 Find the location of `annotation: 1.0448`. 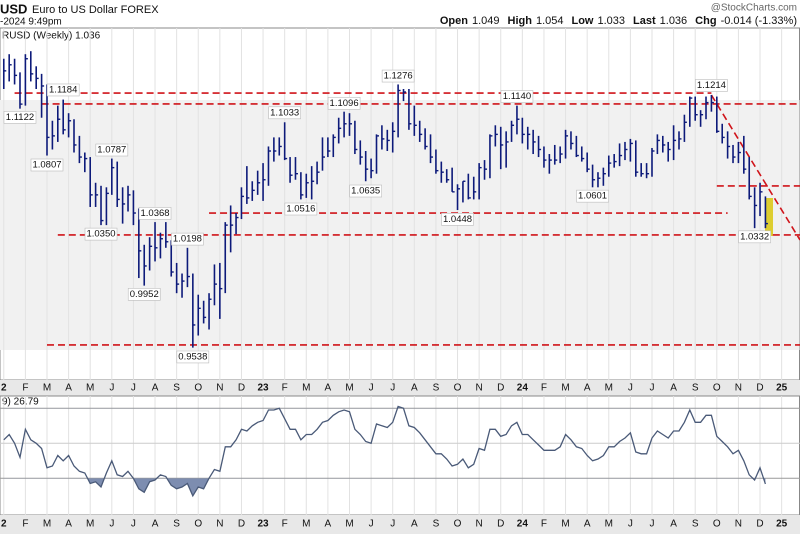

annotation: 1.0448 is located at coordinates (457, 219).